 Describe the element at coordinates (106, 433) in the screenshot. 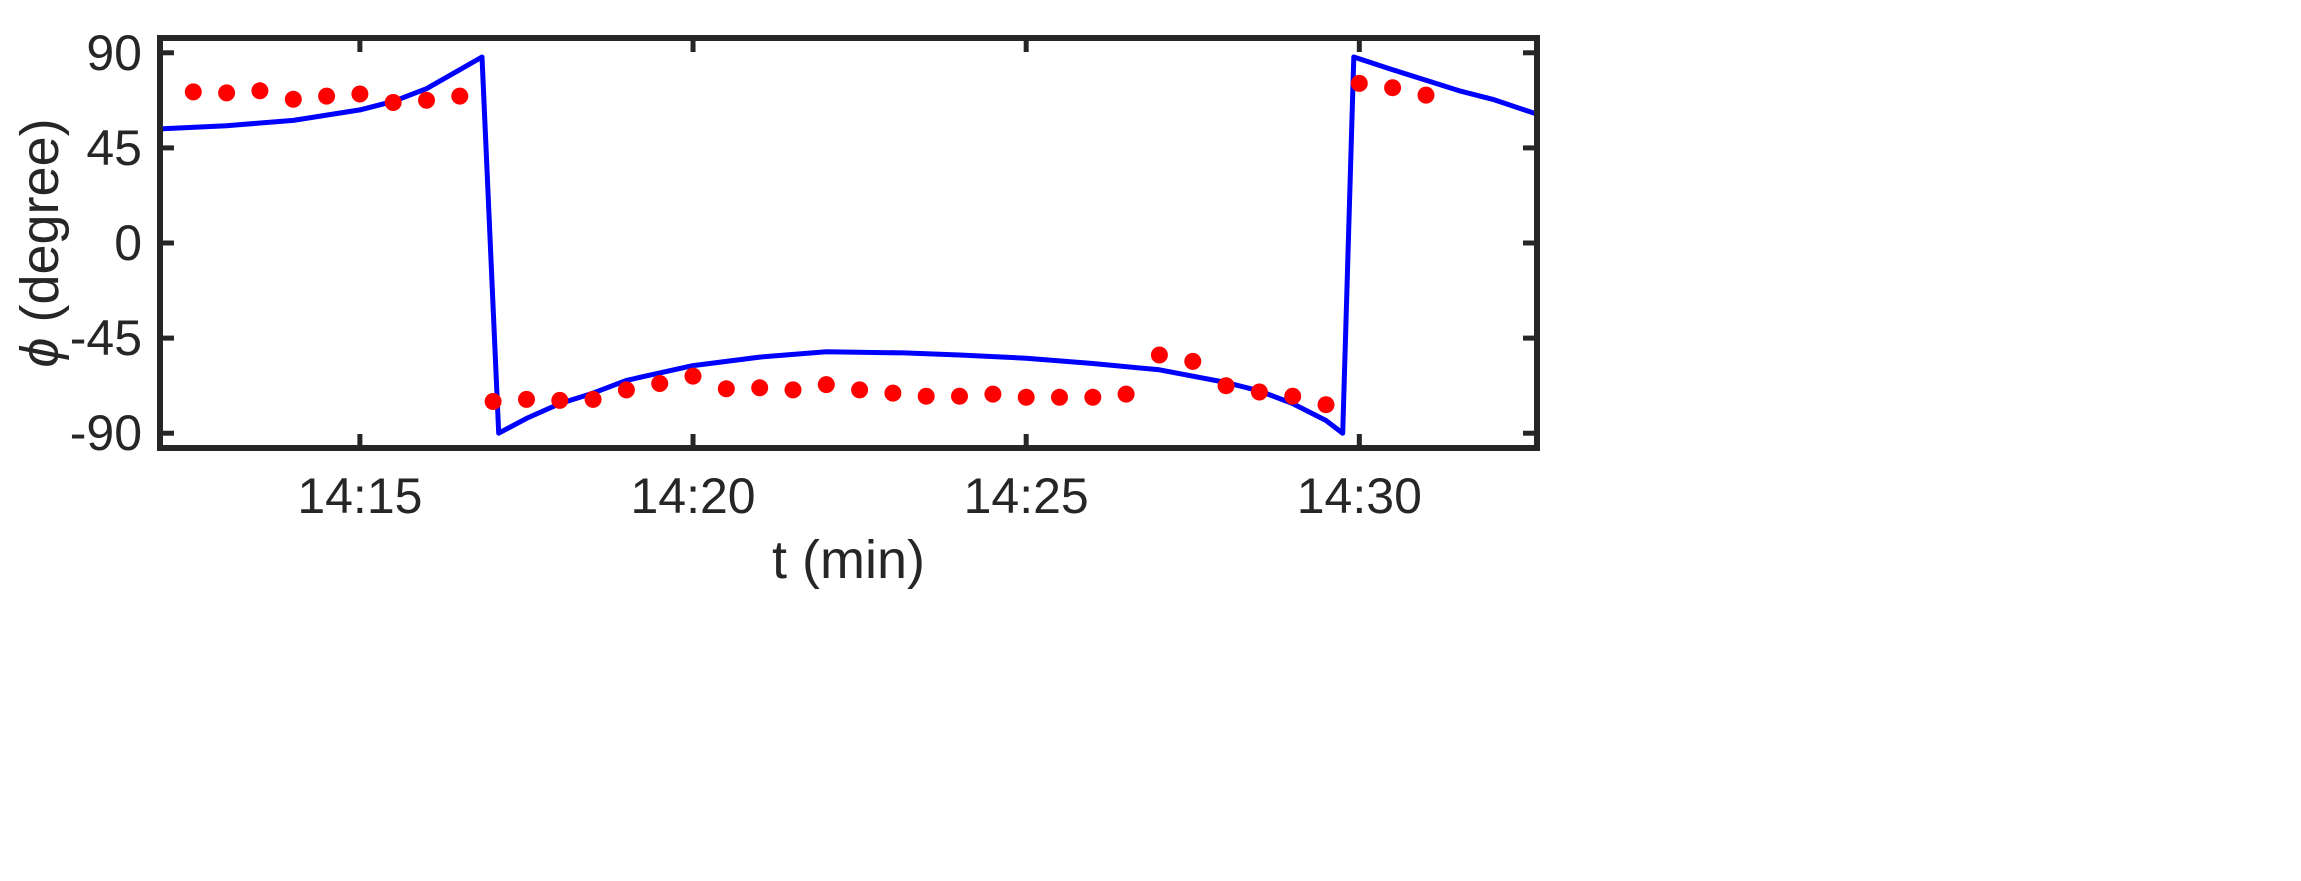

I see `y-tick-label: -90` at that location.